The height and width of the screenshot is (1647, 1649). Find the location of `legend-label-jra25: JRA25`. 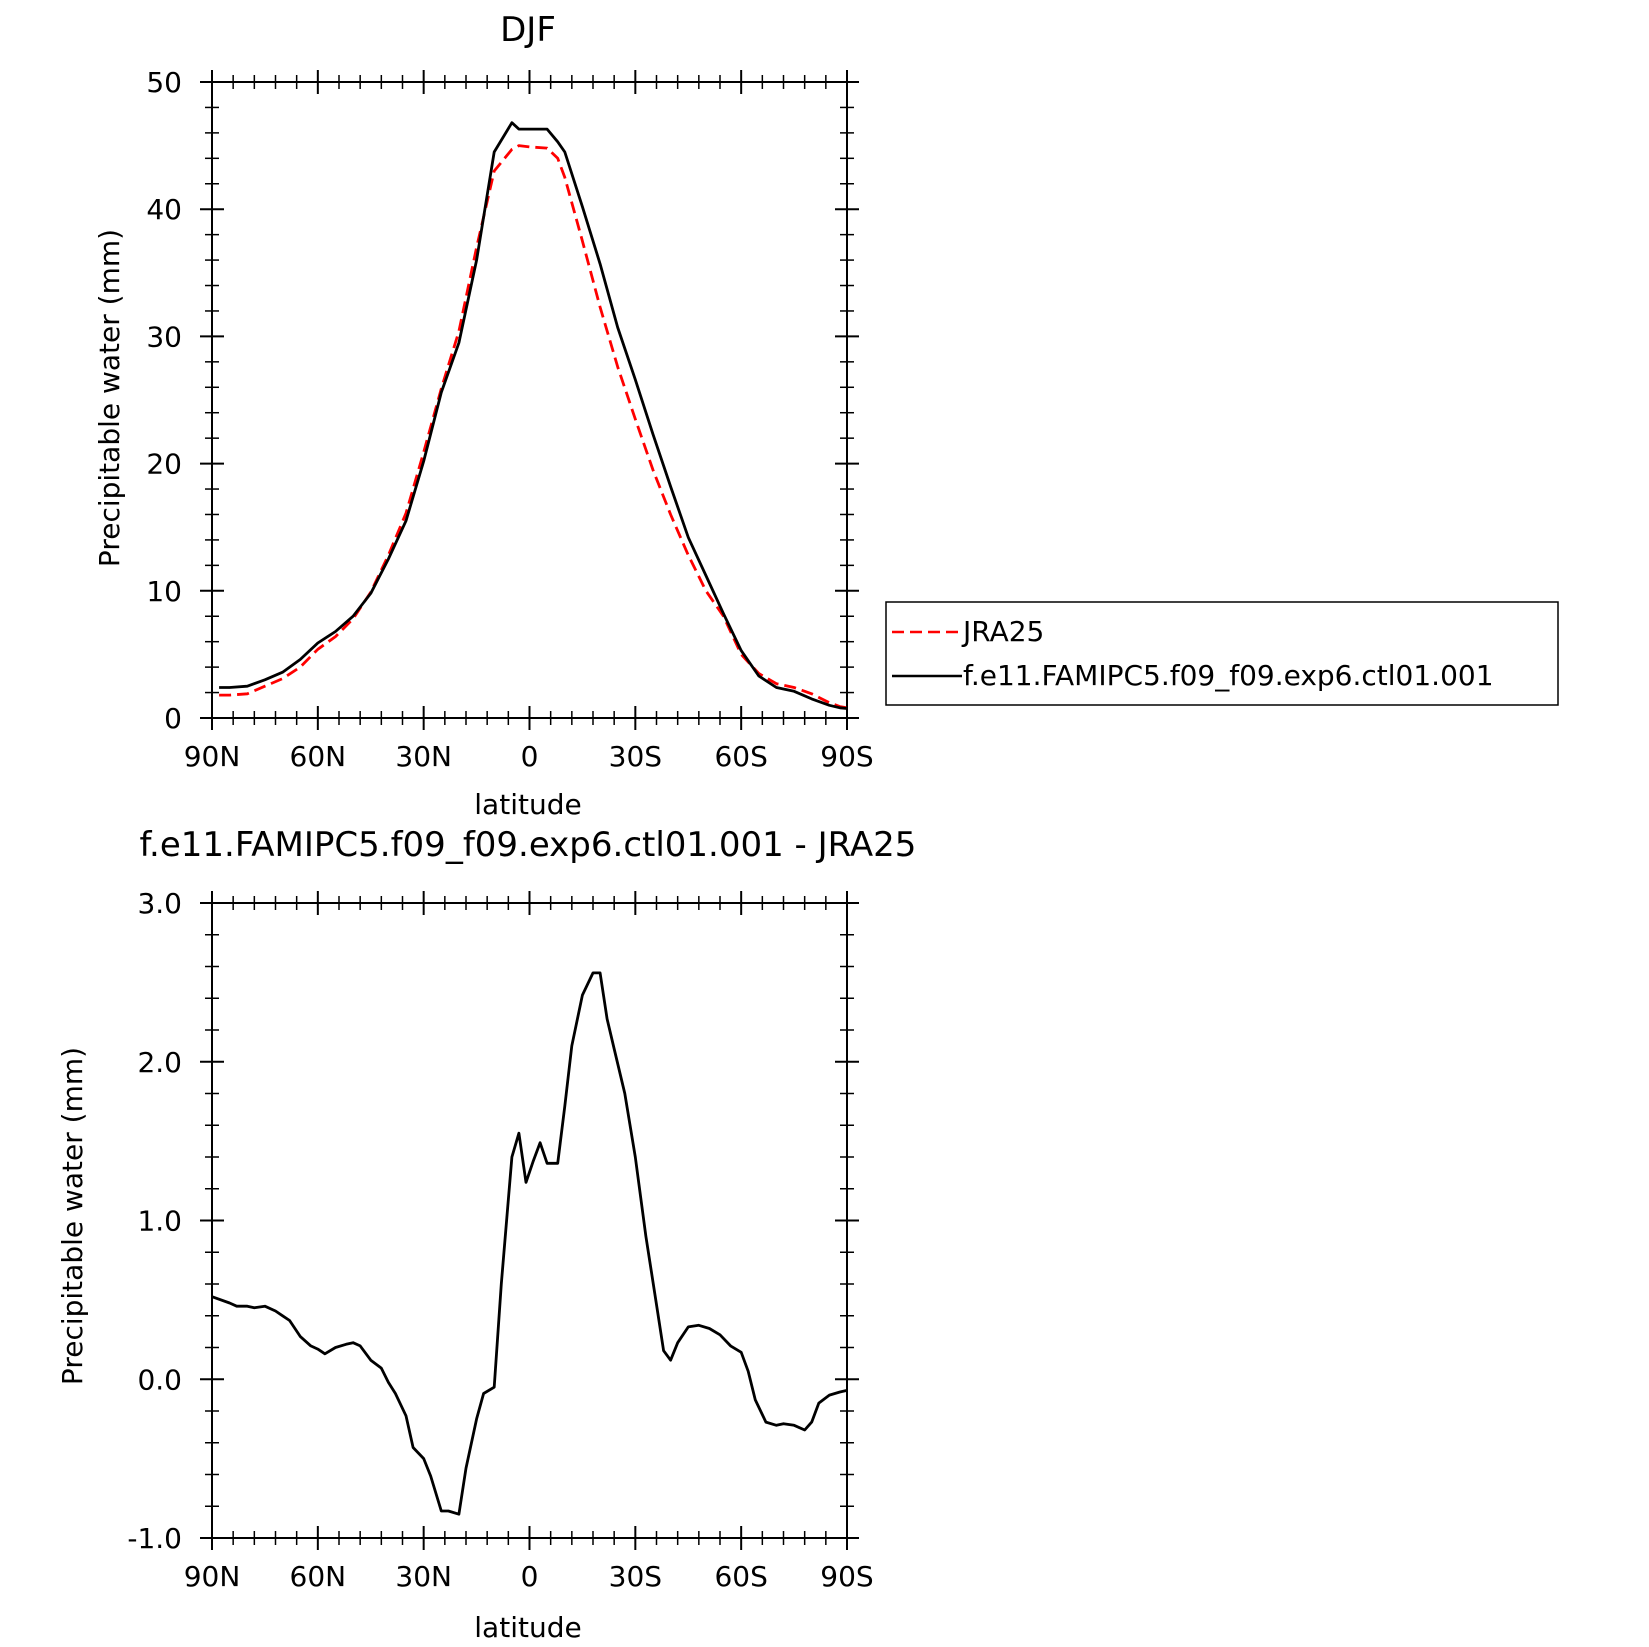

legend-label-jra25: JRA25 is located at coordinates (1002, 631).